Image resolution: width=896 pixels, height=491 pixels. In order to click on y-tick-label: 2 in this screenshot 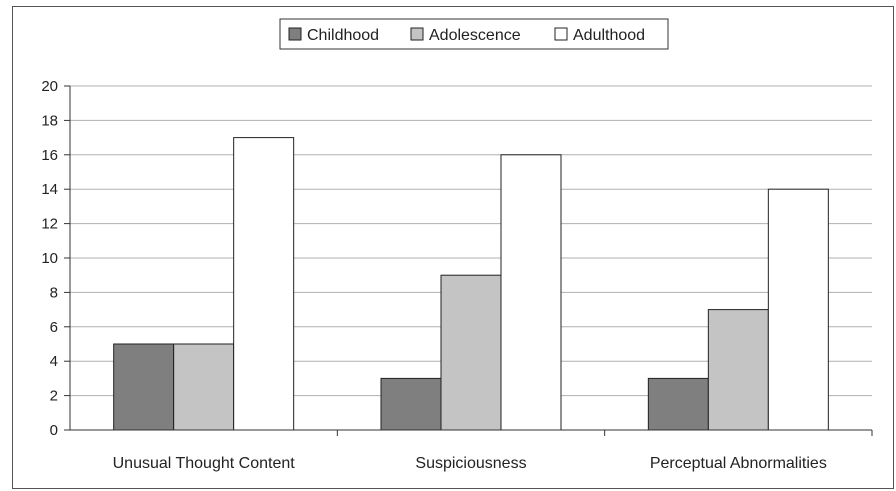, I will do `click(54, 396)`.